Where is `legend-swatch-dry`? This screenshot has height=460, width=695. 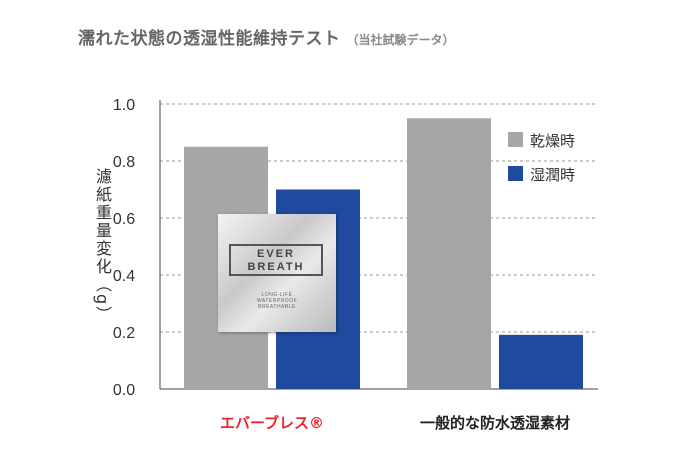
legend-swatch-dry is located at coordinates (515, 139).